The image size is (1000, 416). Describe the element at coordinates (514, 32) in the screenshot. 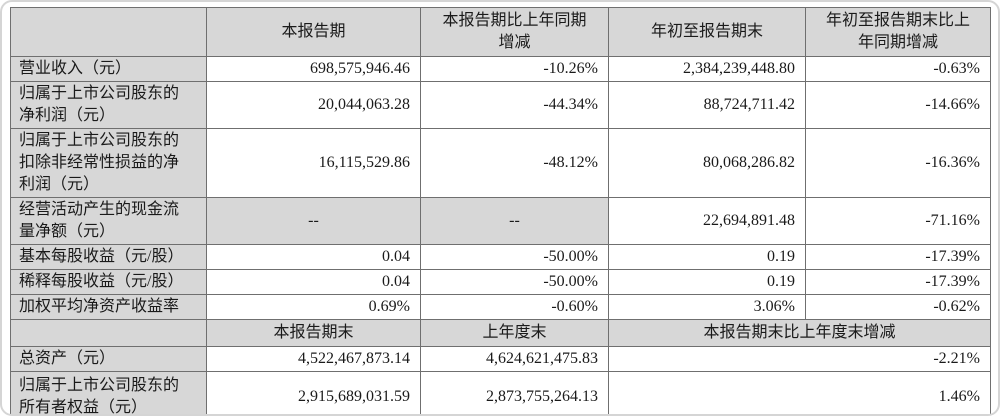

I see `header-yoy-change: 本报告期比上年同期增减` at that location.